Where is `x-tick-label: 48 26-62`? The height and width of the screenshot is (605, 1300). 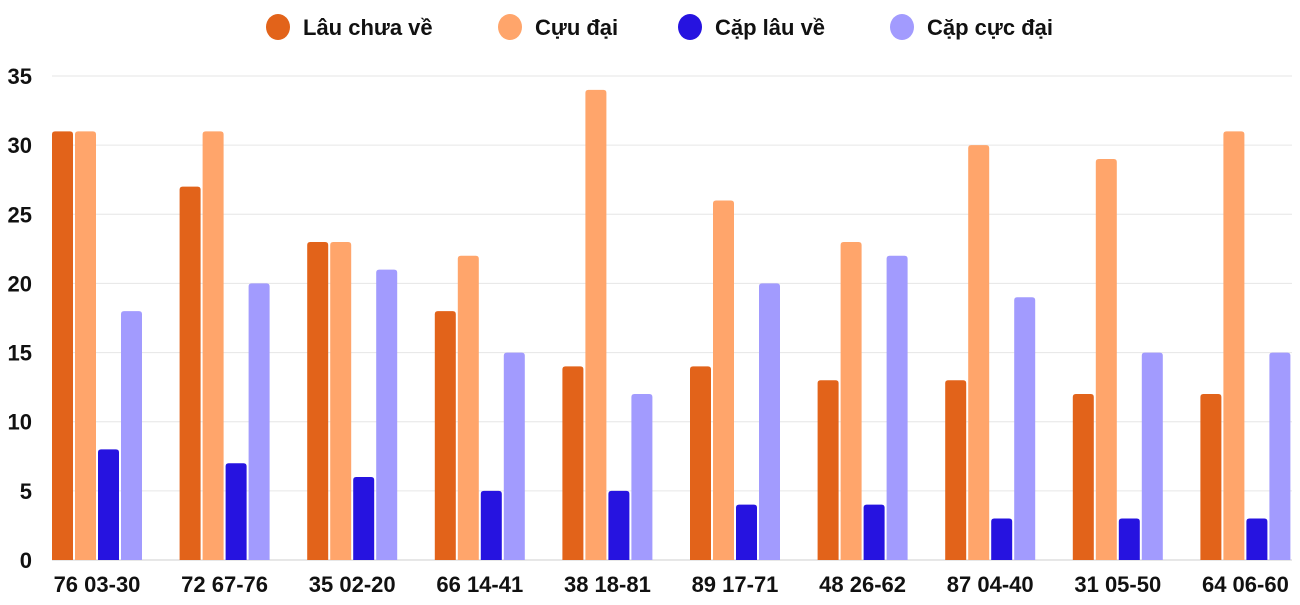 x-tick-label: 48 26-62 is located at coordinates (862, 584).